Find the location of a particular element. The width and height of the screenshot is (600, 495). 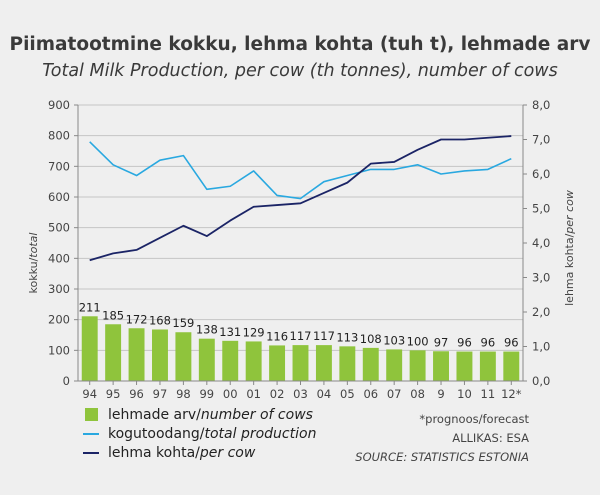

bar-value-label: 138 is located at coordinates (207, 330).